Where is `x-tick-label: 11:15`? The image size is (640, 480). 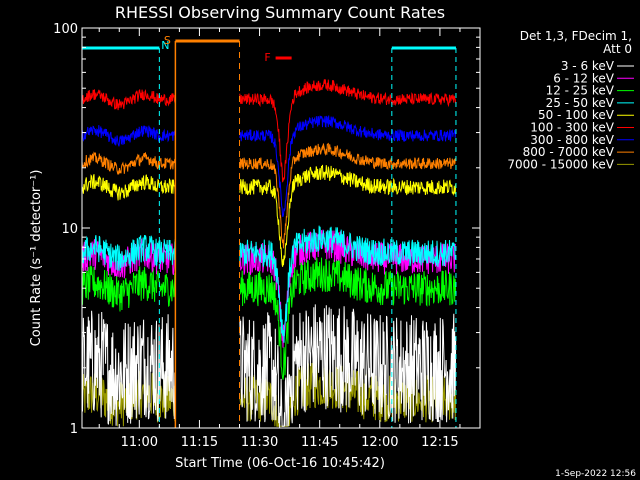
x-tick-label: 11:15 is located at coordinates (199, 442).